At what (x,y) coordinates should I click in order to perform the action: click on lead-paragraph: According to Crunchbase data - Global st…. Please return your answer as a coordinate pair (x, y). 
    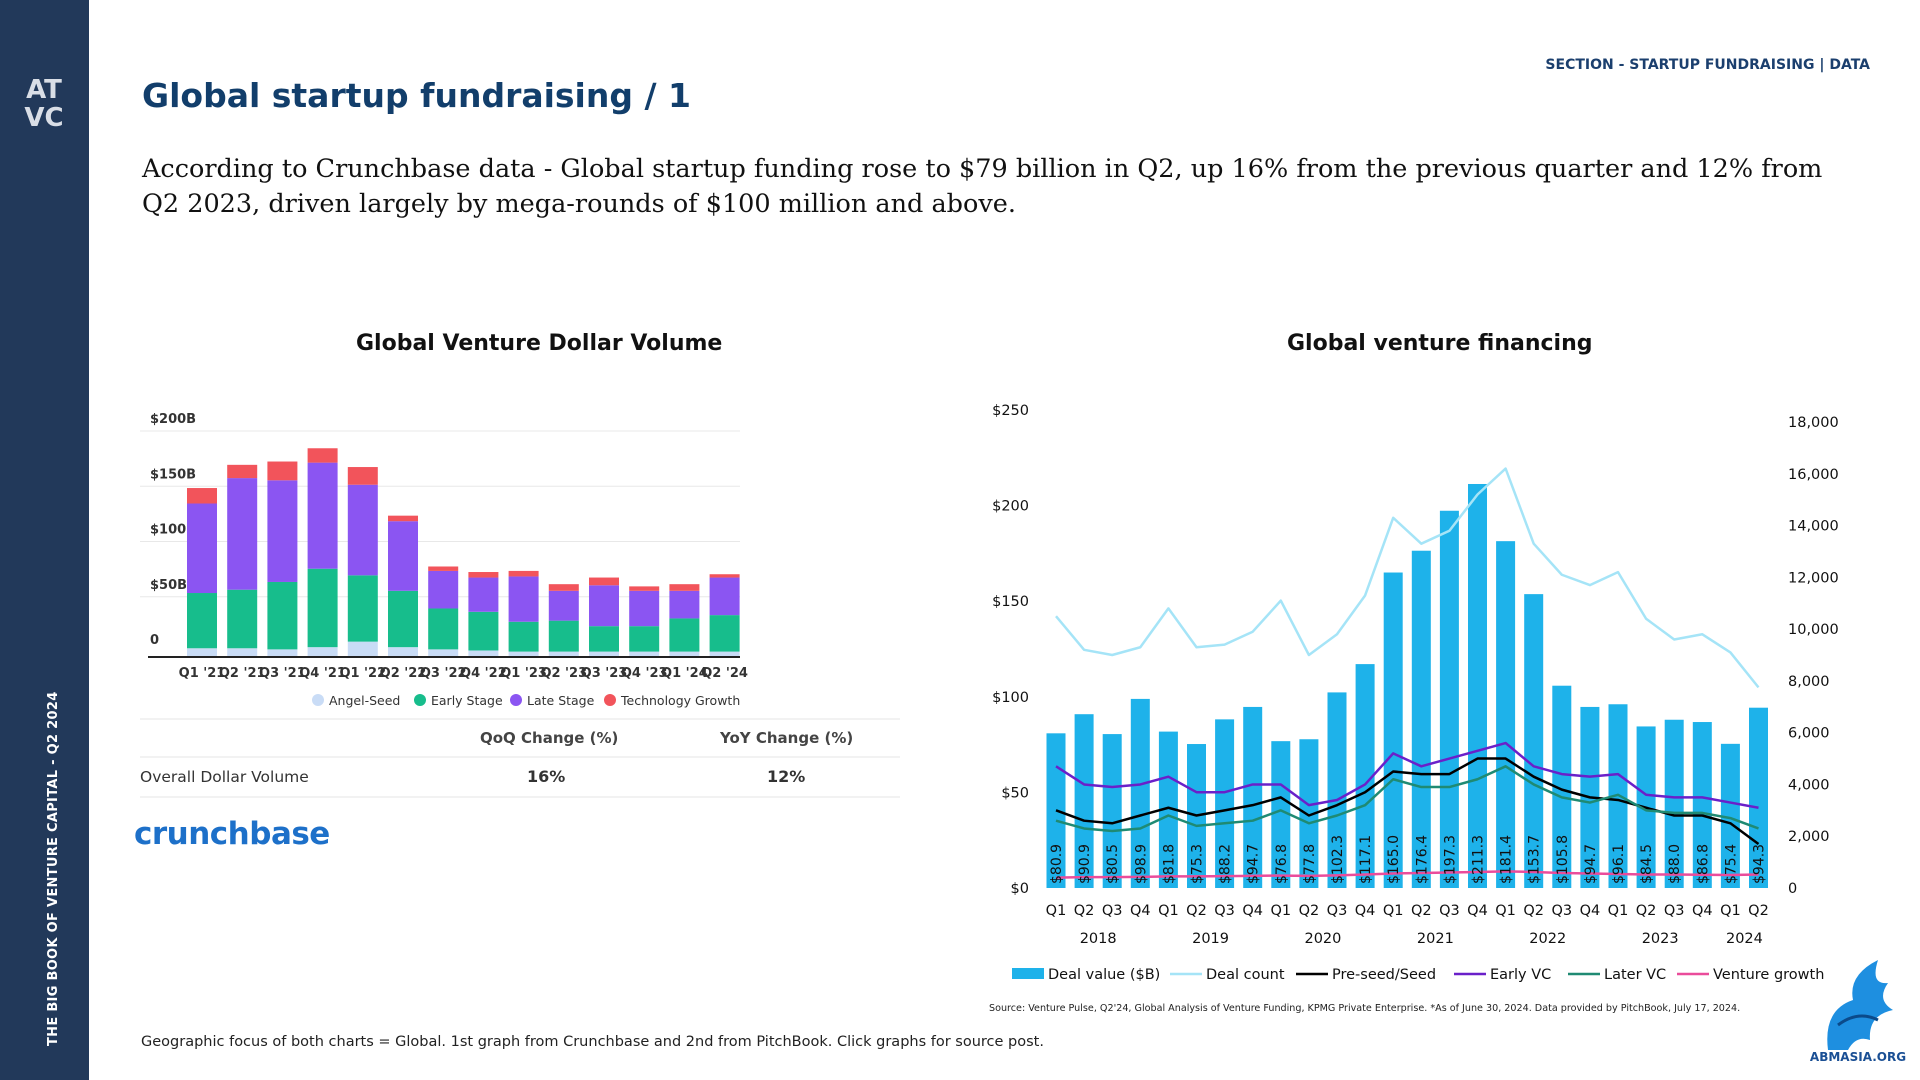
    Looking at the image, I should click on (982, 186).